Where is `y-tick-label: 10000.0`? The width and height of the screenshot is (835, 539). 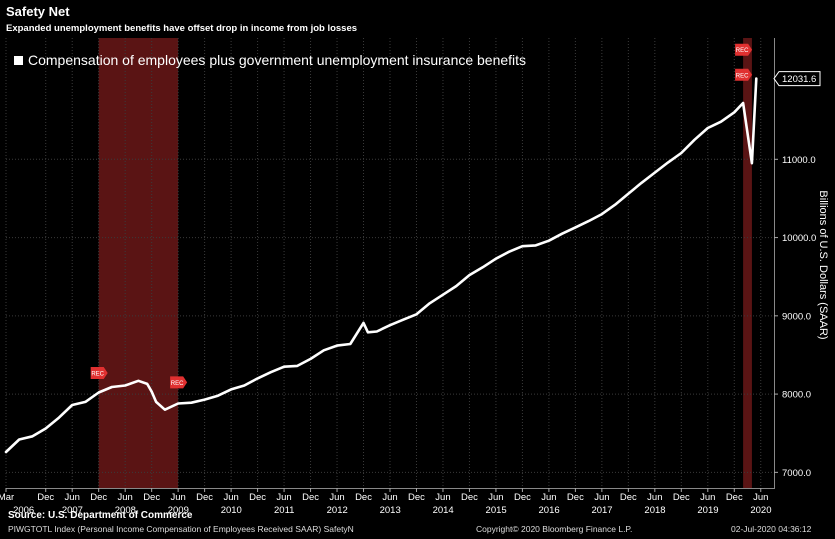 y-tick-label: 10000.0 is located at coordinates (799, 238).